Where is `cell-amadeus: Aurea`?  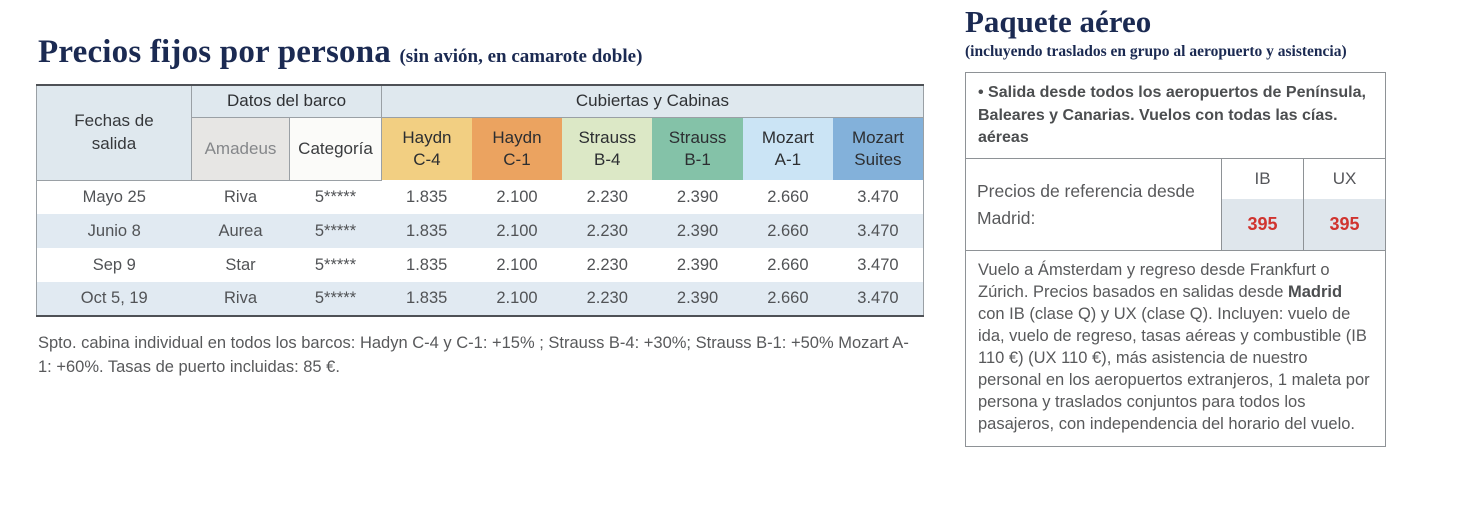
cell-amadeus: Aurea is located at coordinates (240, 231).